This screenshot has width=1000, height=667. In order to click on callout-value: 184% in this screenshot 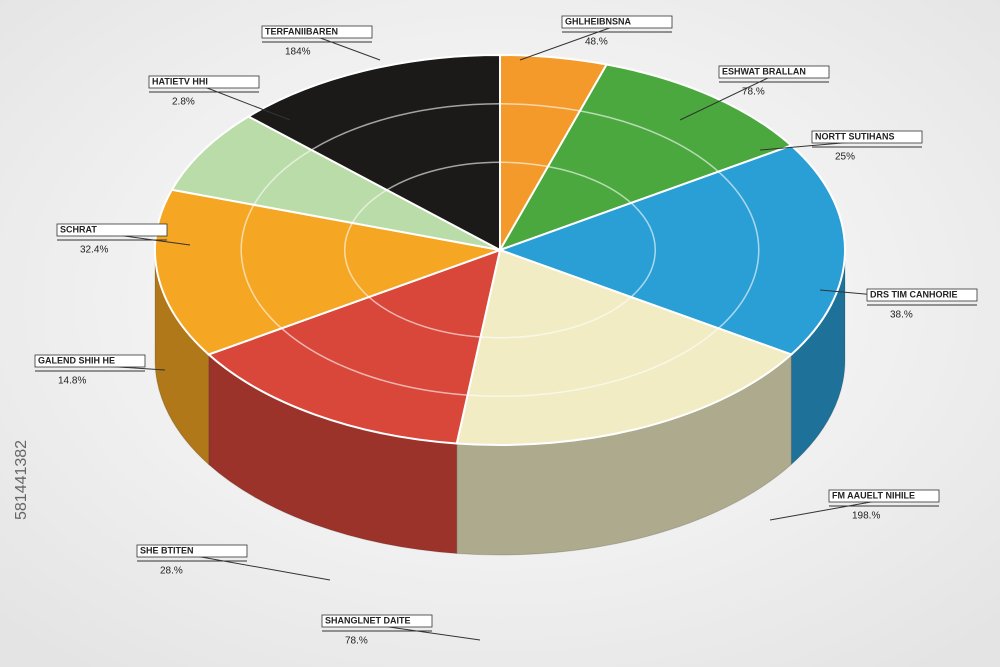, I will do `click(298, 52)`.